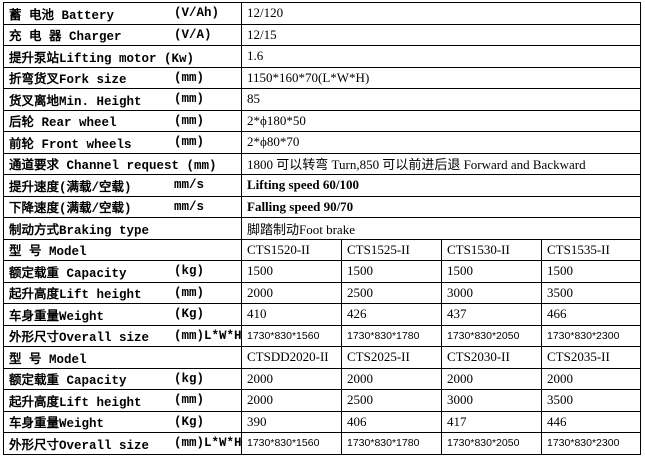  I want to click on label-name: 额定载重 Capacity, so click(68, 381).